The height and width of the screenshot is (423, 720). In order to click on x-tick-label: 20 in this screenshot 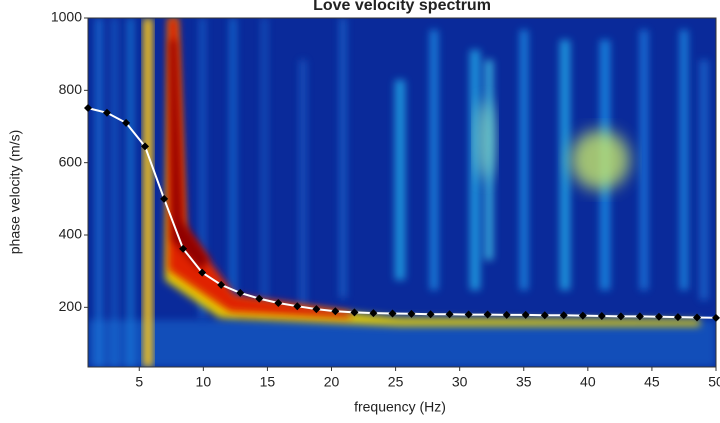, I will do `click(332, 382)`.